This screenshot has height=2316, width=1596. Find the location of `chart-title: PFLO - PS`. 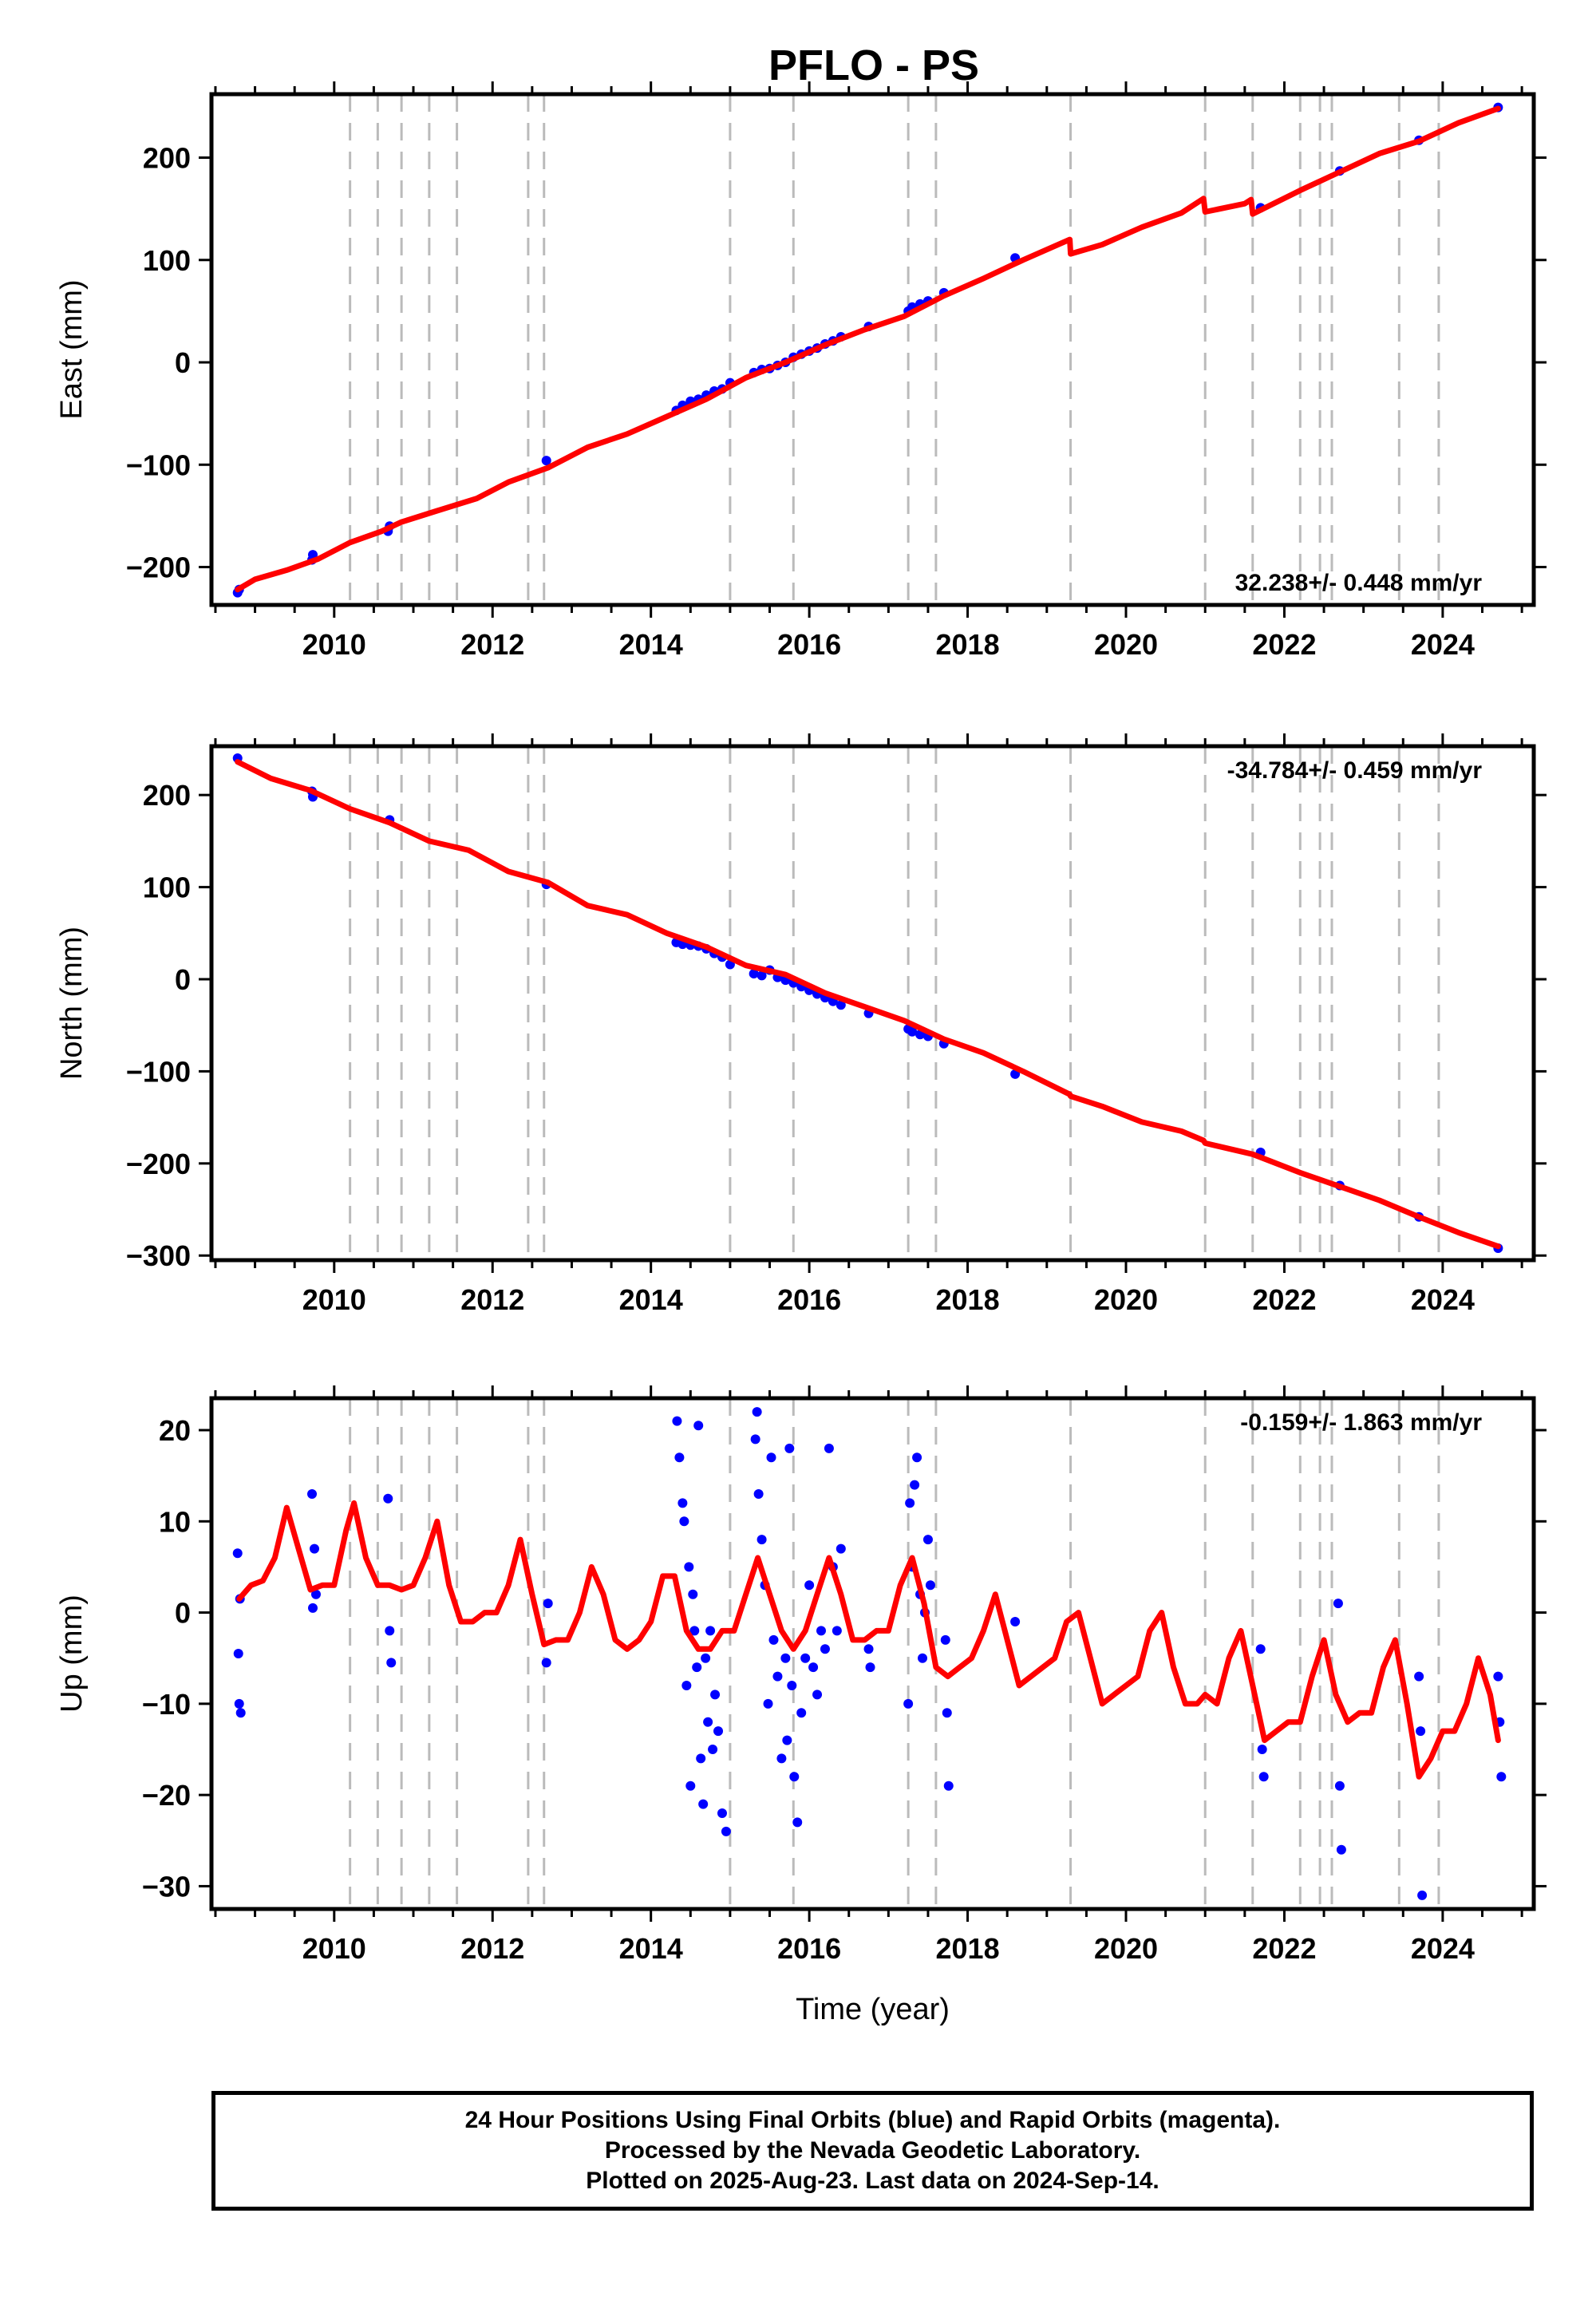

chart-title: PFLO - PS is located at coordinates (873, 65).